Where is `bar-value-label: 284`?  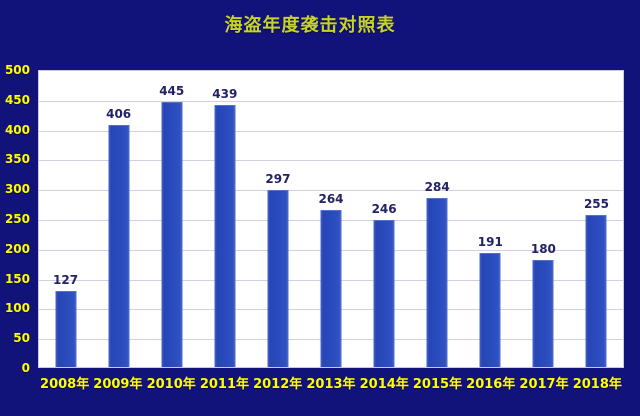 bar-value-label: 284 is located at coordinates (437, 186).